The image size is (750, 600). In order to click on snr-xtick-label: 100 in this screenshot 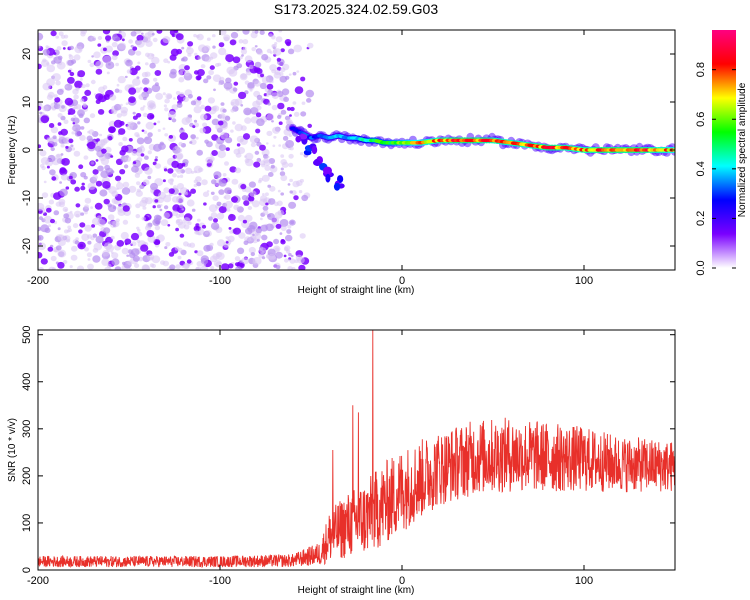, I will do `click(584, 581)`.